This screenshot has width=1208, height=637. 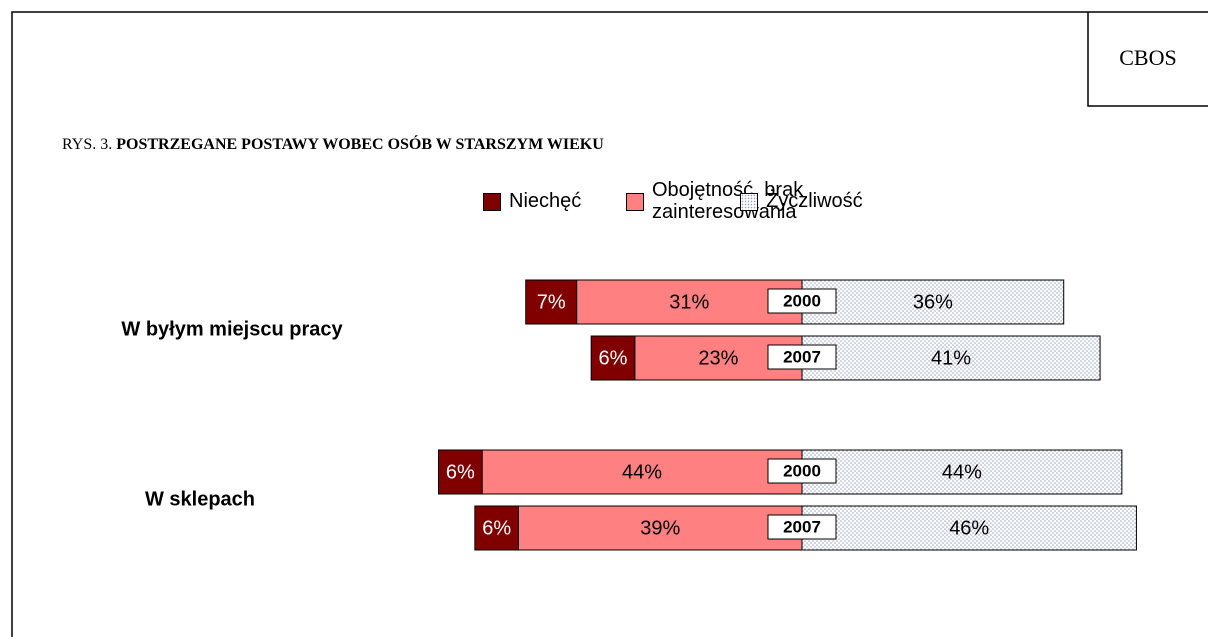 I want to click on source: CBOS, so click(x=1147, y=57).